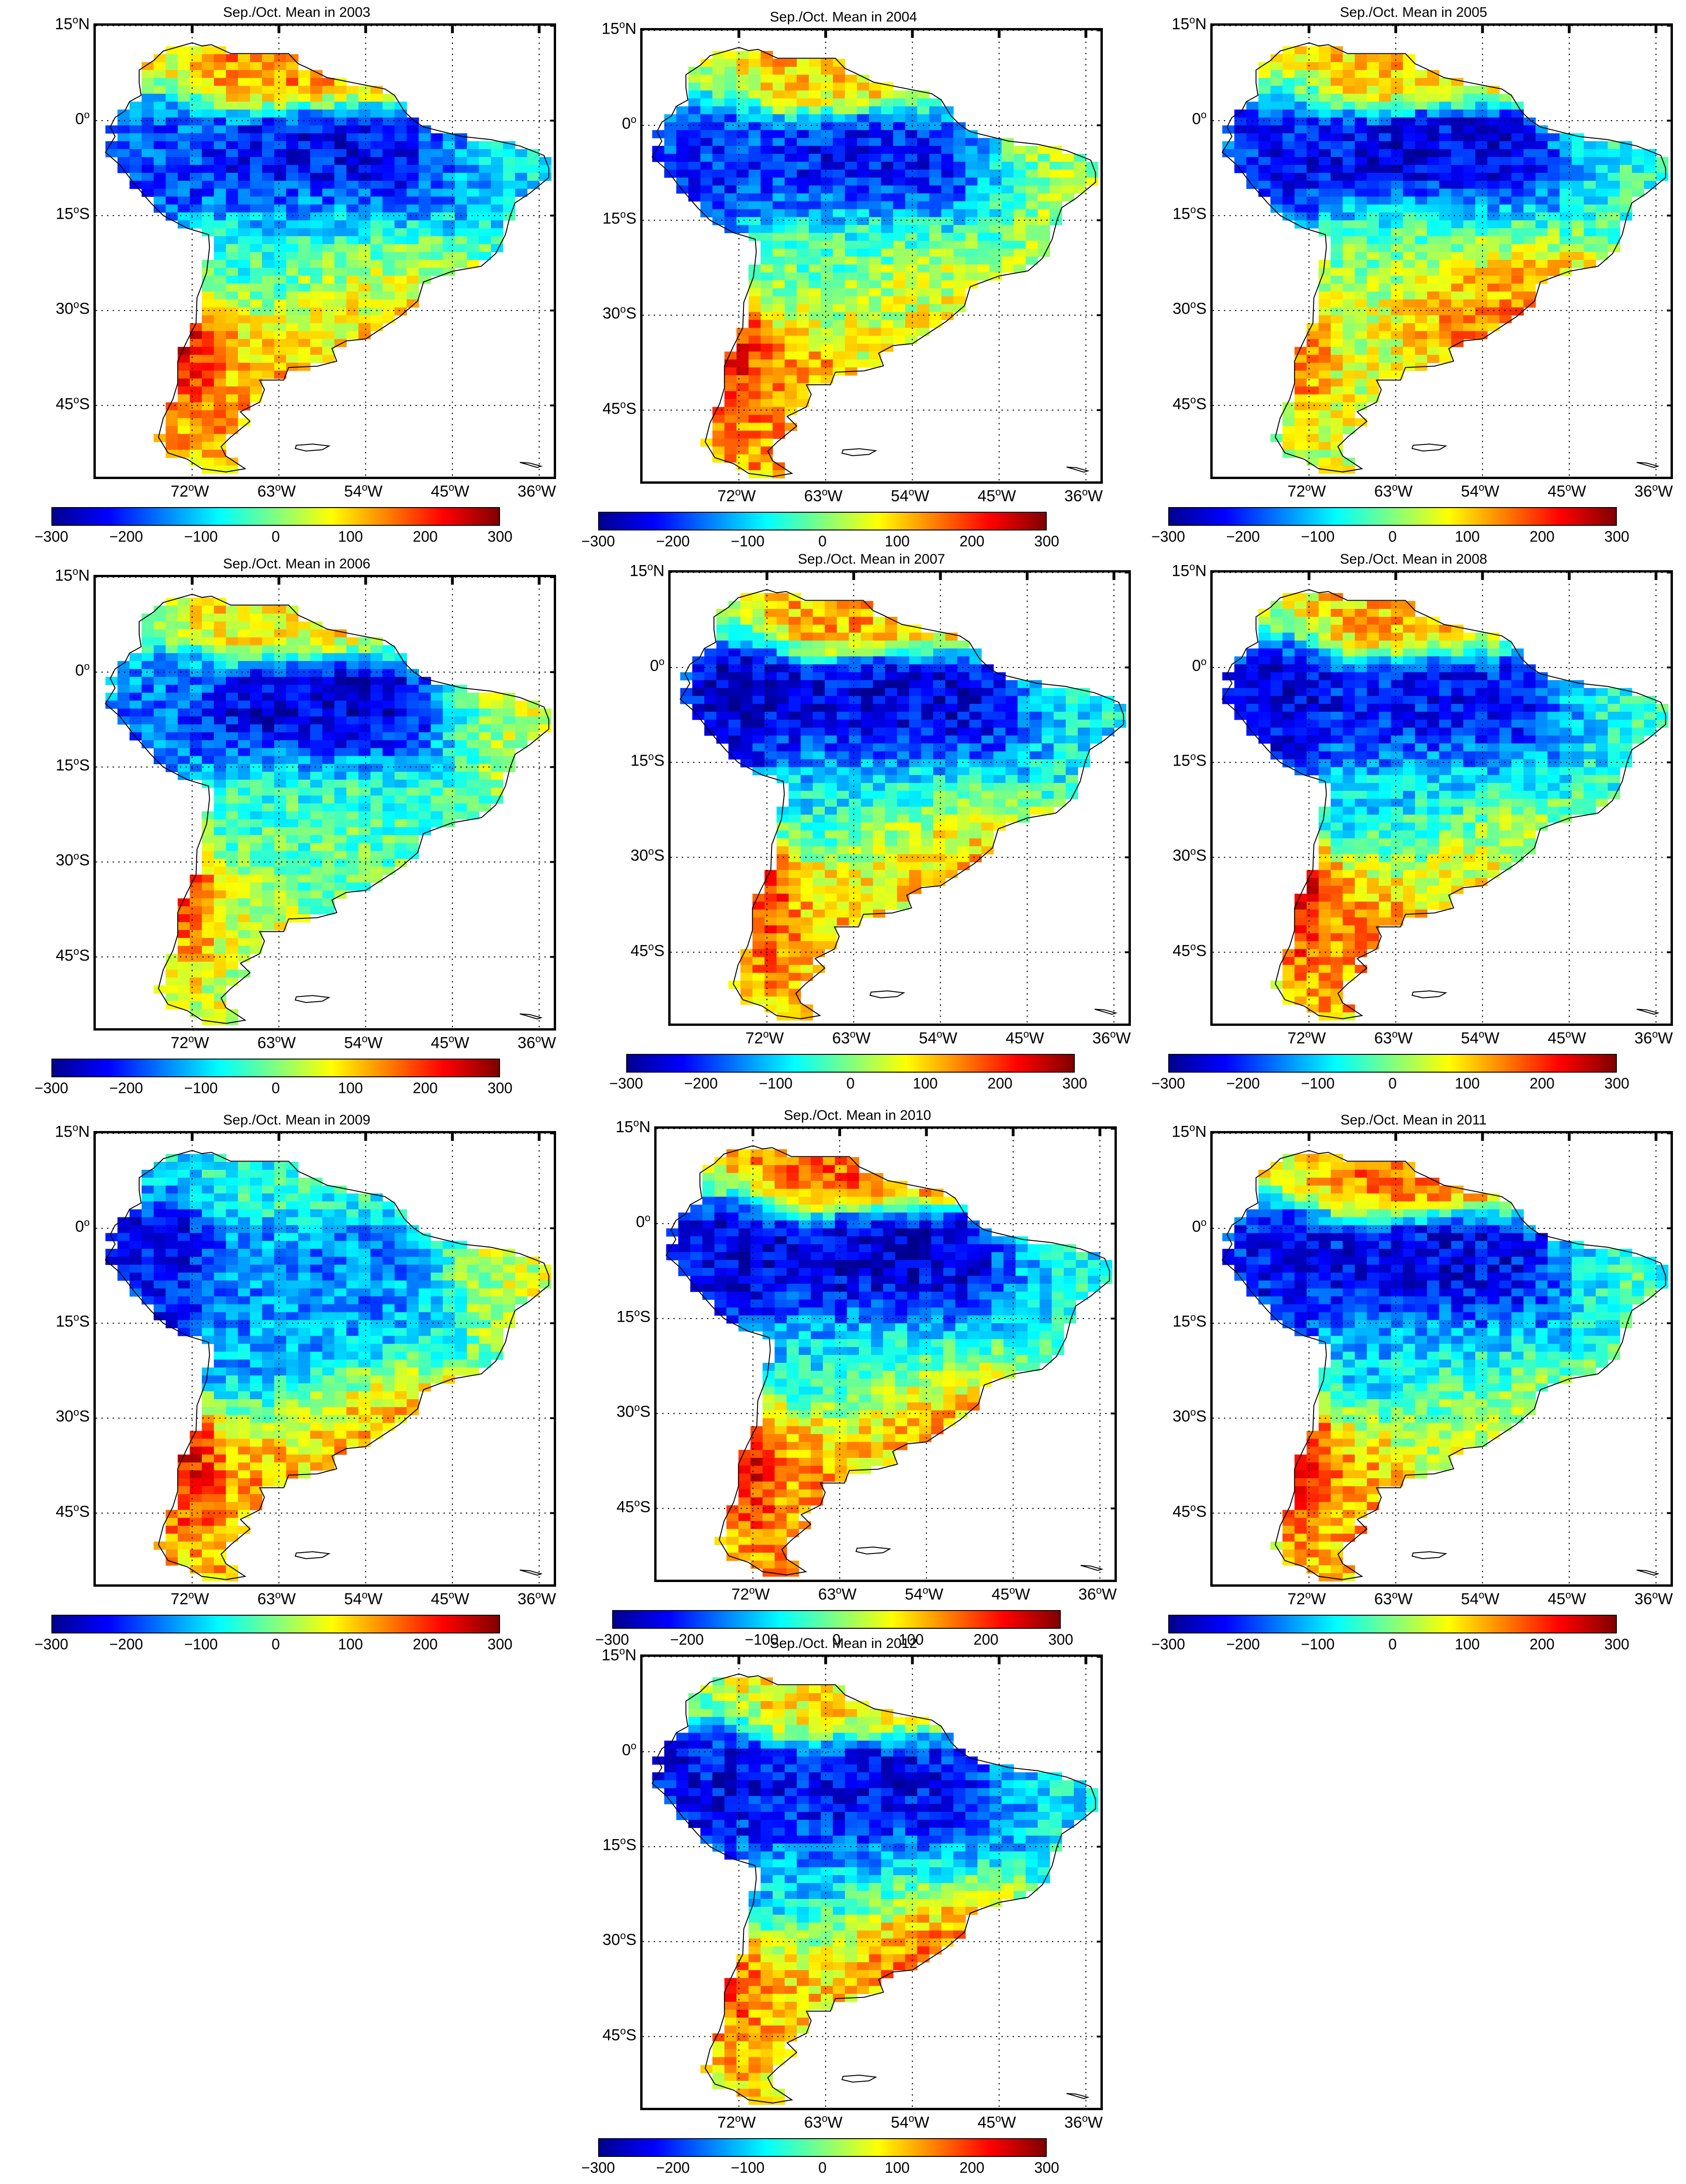 The height and width of the screenshot is (2184, 1686). What do you see at coordinates (871, 559) in the screenshot?
I see `panel-title: Sep./Oct. Mean in 2007` at bounding box center [871, 559].